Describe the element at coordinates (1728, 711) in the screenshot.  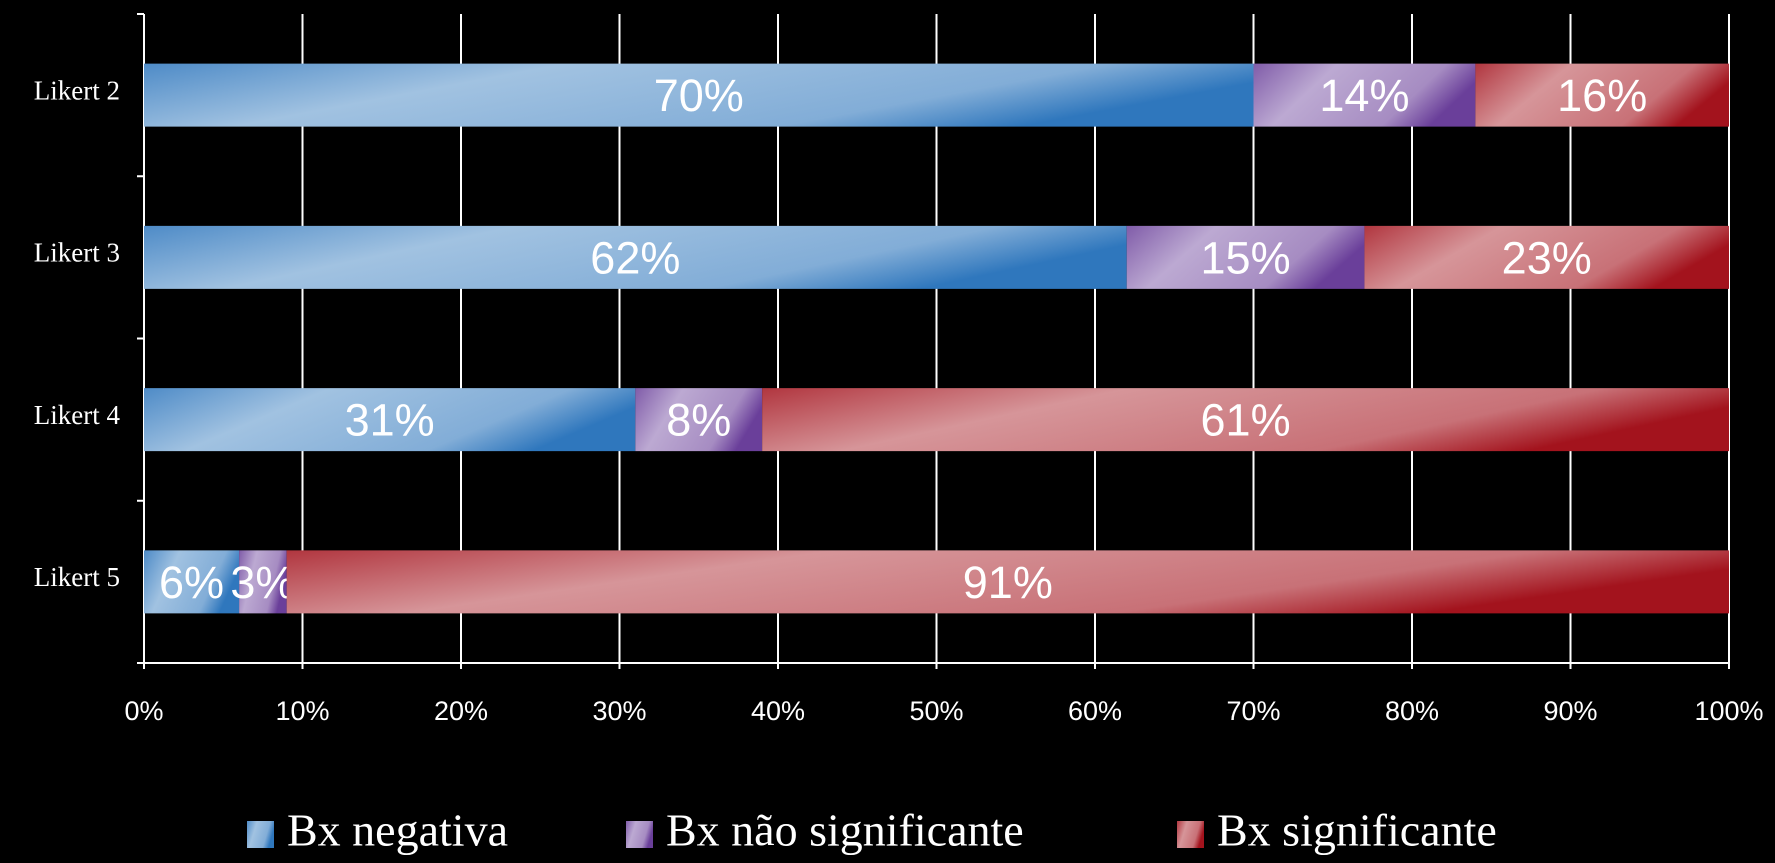
I see `x-tick-label: 100%` at that location.